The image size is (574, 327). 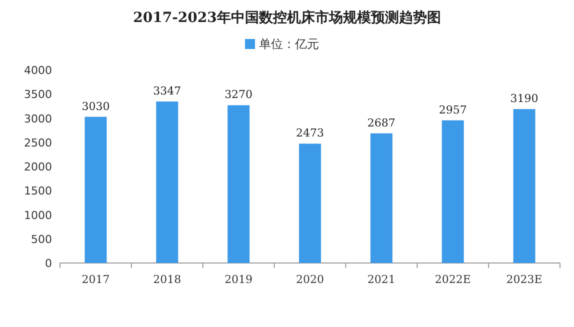 I want to click on y-tick-label: 2500, so click(x=38, y=143).